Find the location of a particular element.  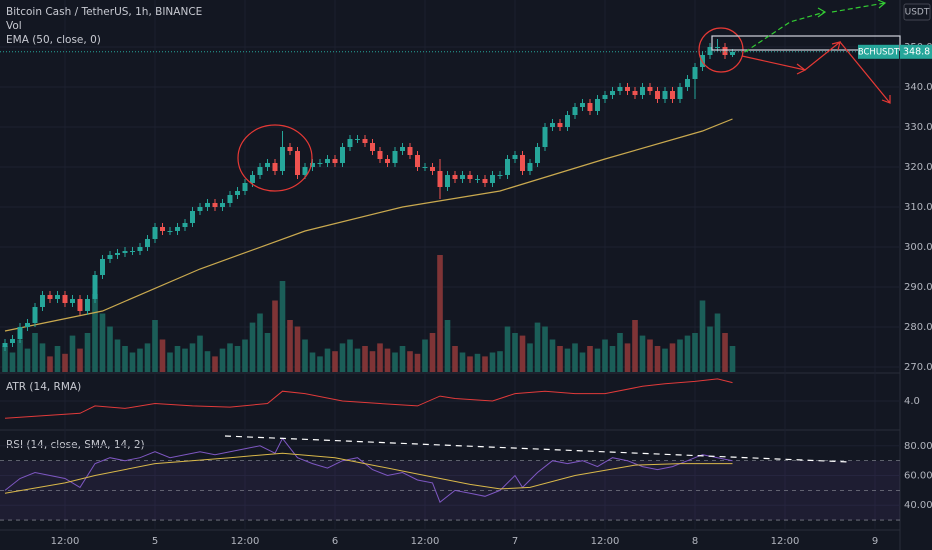

price-tag-label: 348.8 is located at coordinates (916, 51).